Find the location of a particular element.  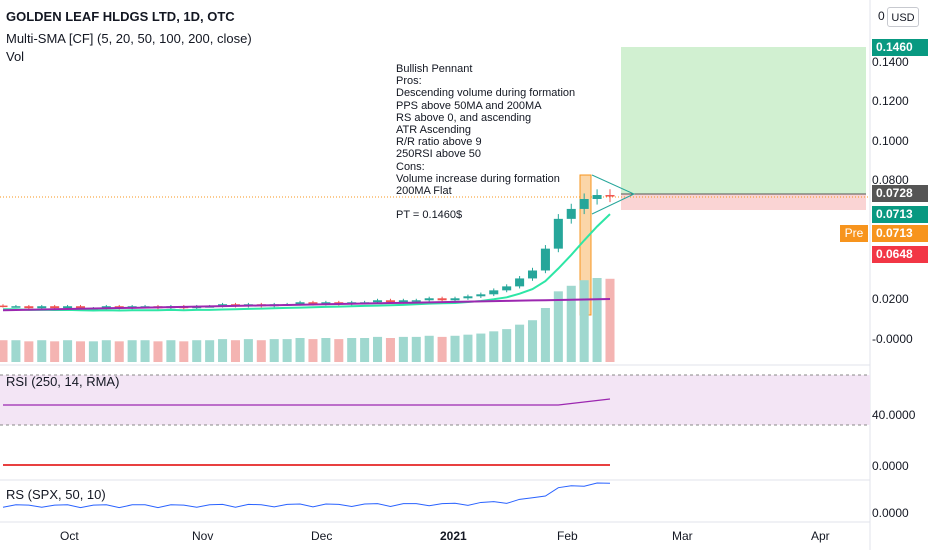

rs-pane-label: RS (SPX, 50, 10) is located at coordinates (56, 494).